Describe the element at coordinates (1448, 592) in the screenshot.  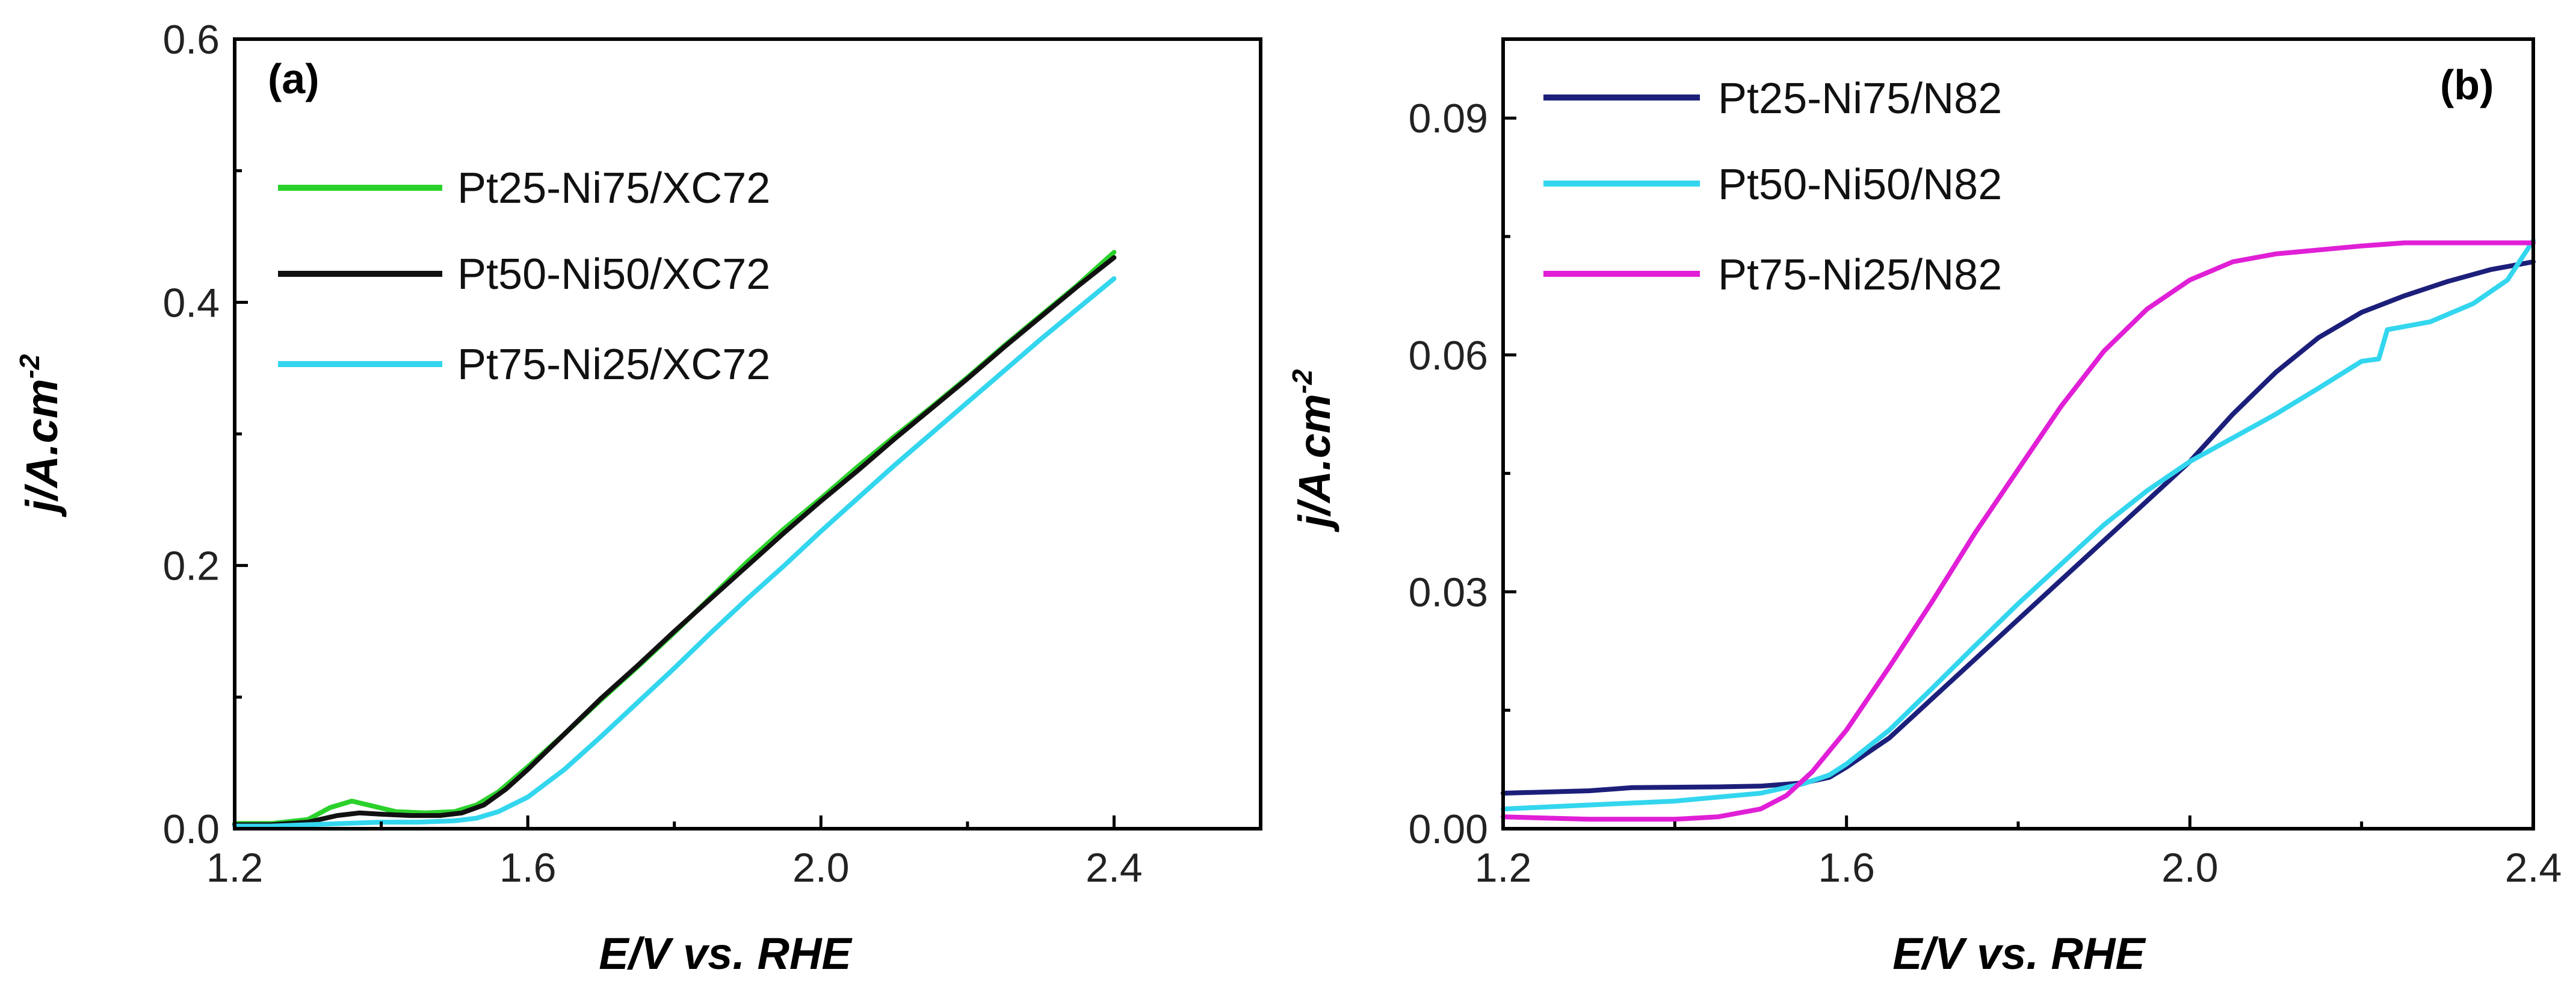
I see `chart-b-ytick-label-1: 0.03` at that location.